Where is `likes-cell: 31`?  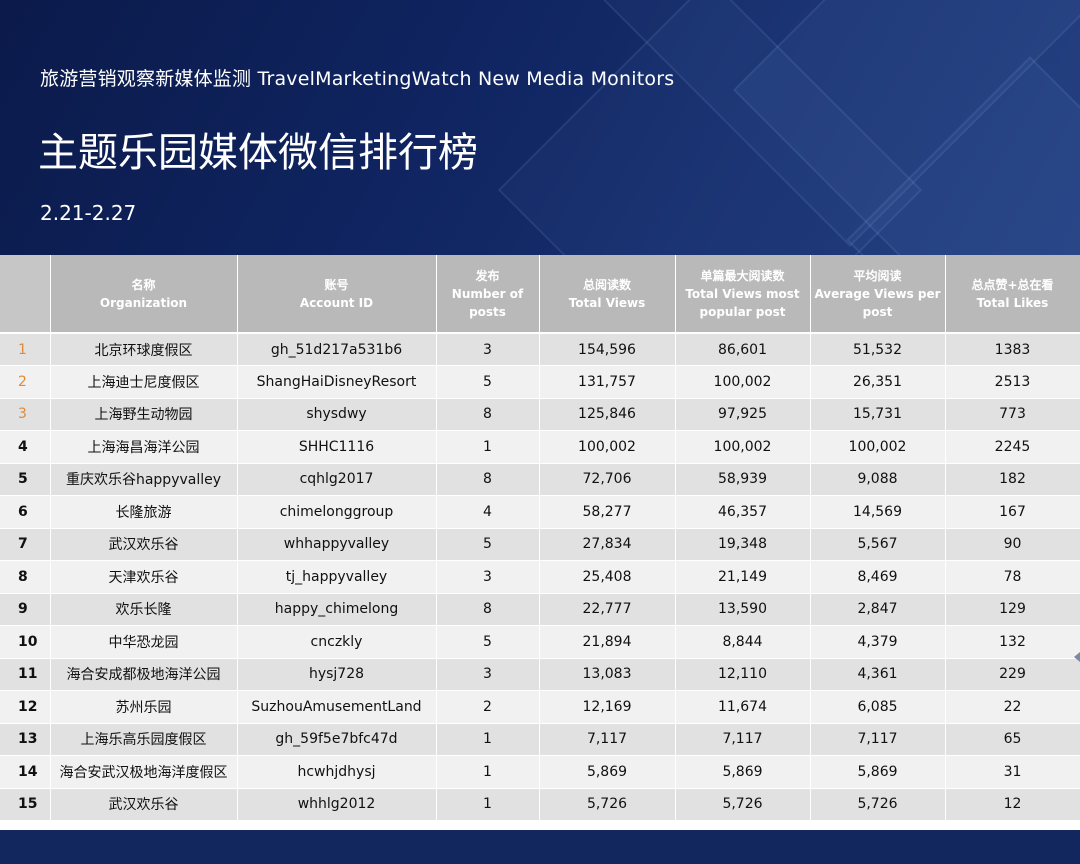
likes-cell: 31 is located at coordinates (1012, 772).